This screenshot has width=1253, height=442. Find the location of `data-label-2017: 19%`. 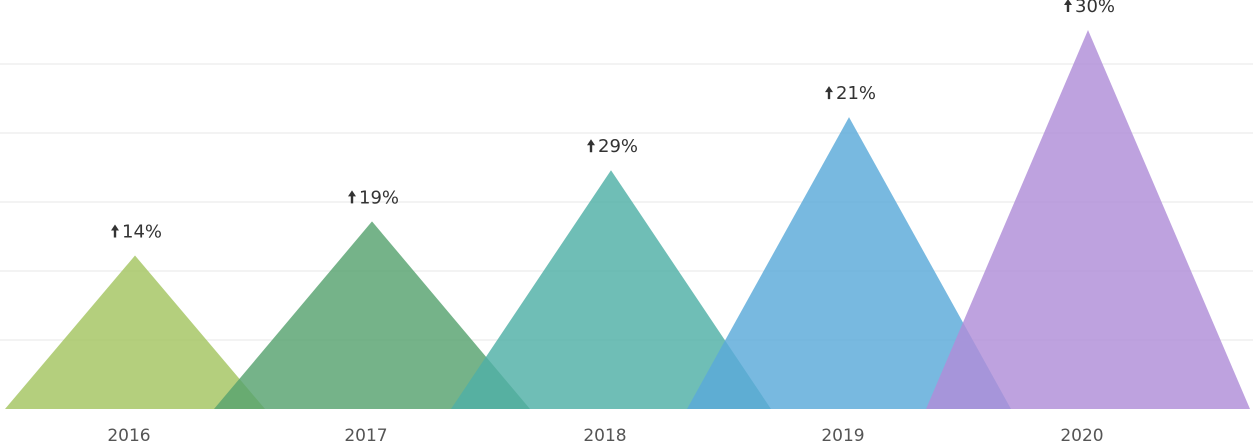

data-label-2017: 19% is located at coordinates (373, 197).